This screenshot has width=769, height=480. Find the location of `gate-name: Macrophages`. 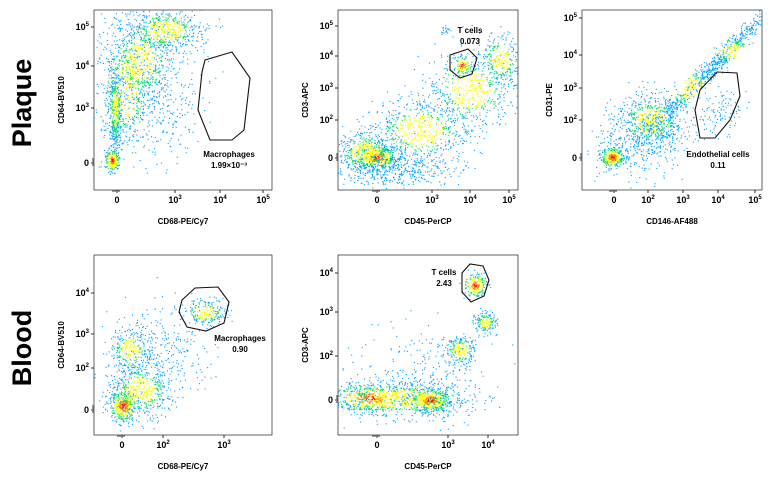

gate-name: Macrophages is located at coordinates (229, 154).